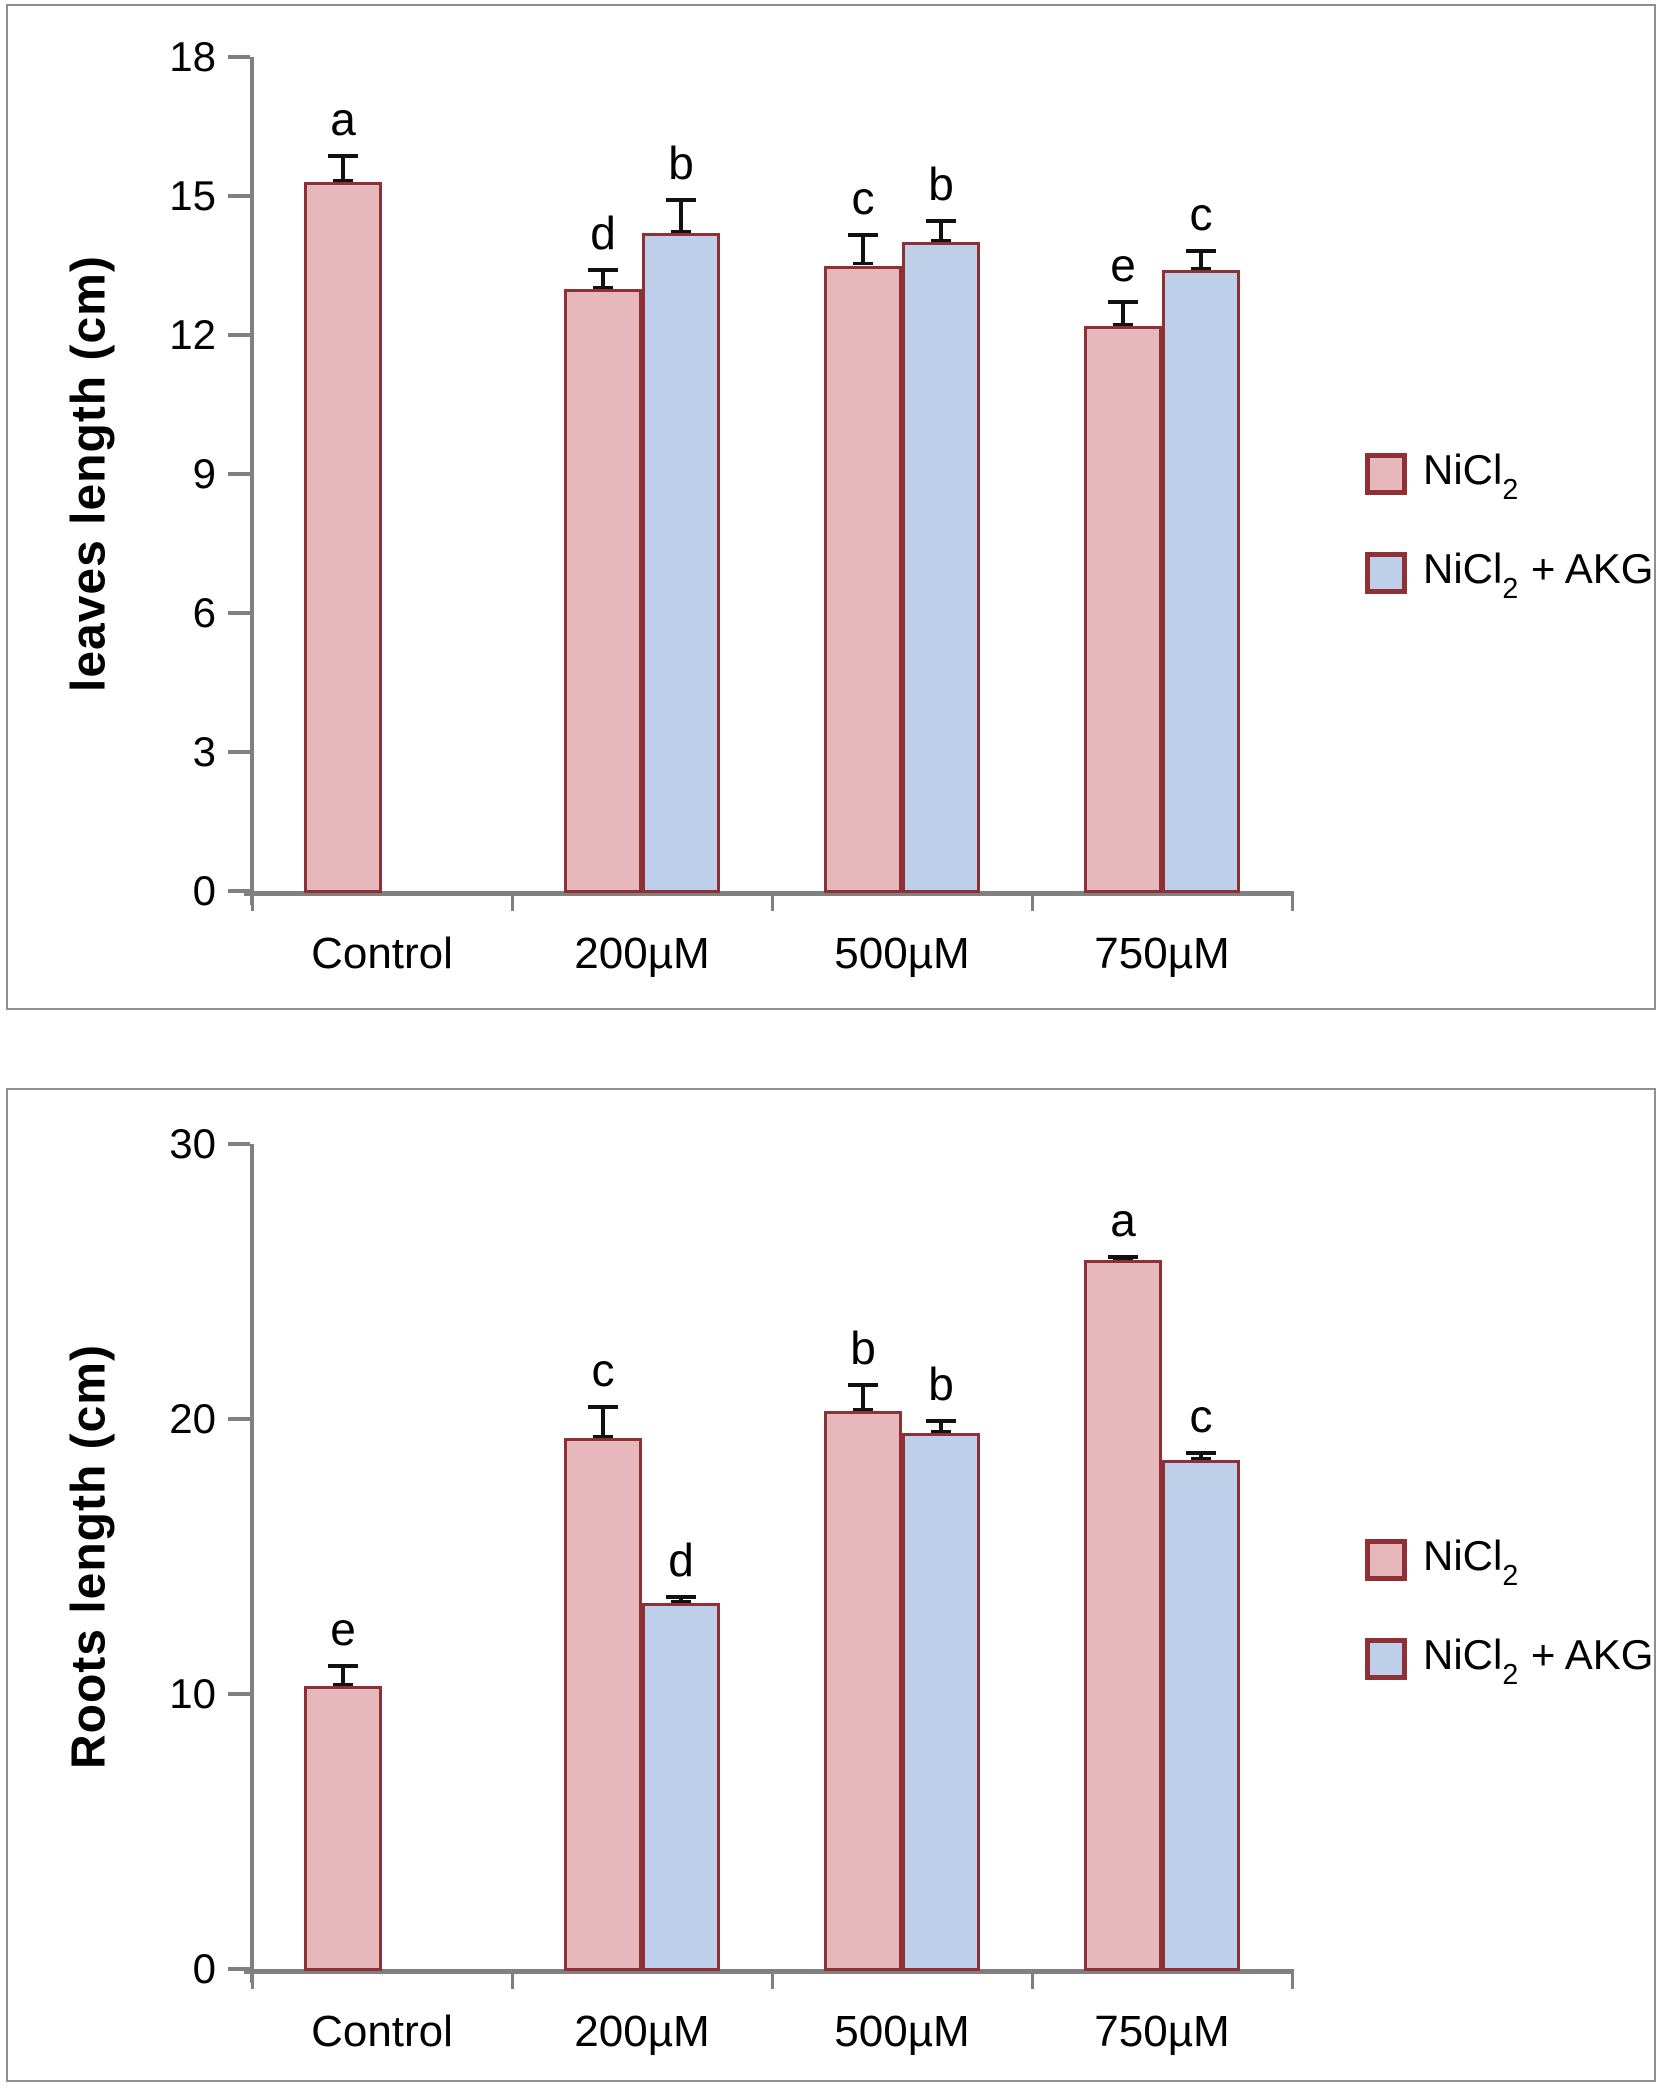 Image resolution: width=1667 pixels, height=2088 pixels. What do you see at coordinates (1201, 581) in the screenshot?
I see `bar-nicl2-akg-750µM` at bounding box center [1201, 581].